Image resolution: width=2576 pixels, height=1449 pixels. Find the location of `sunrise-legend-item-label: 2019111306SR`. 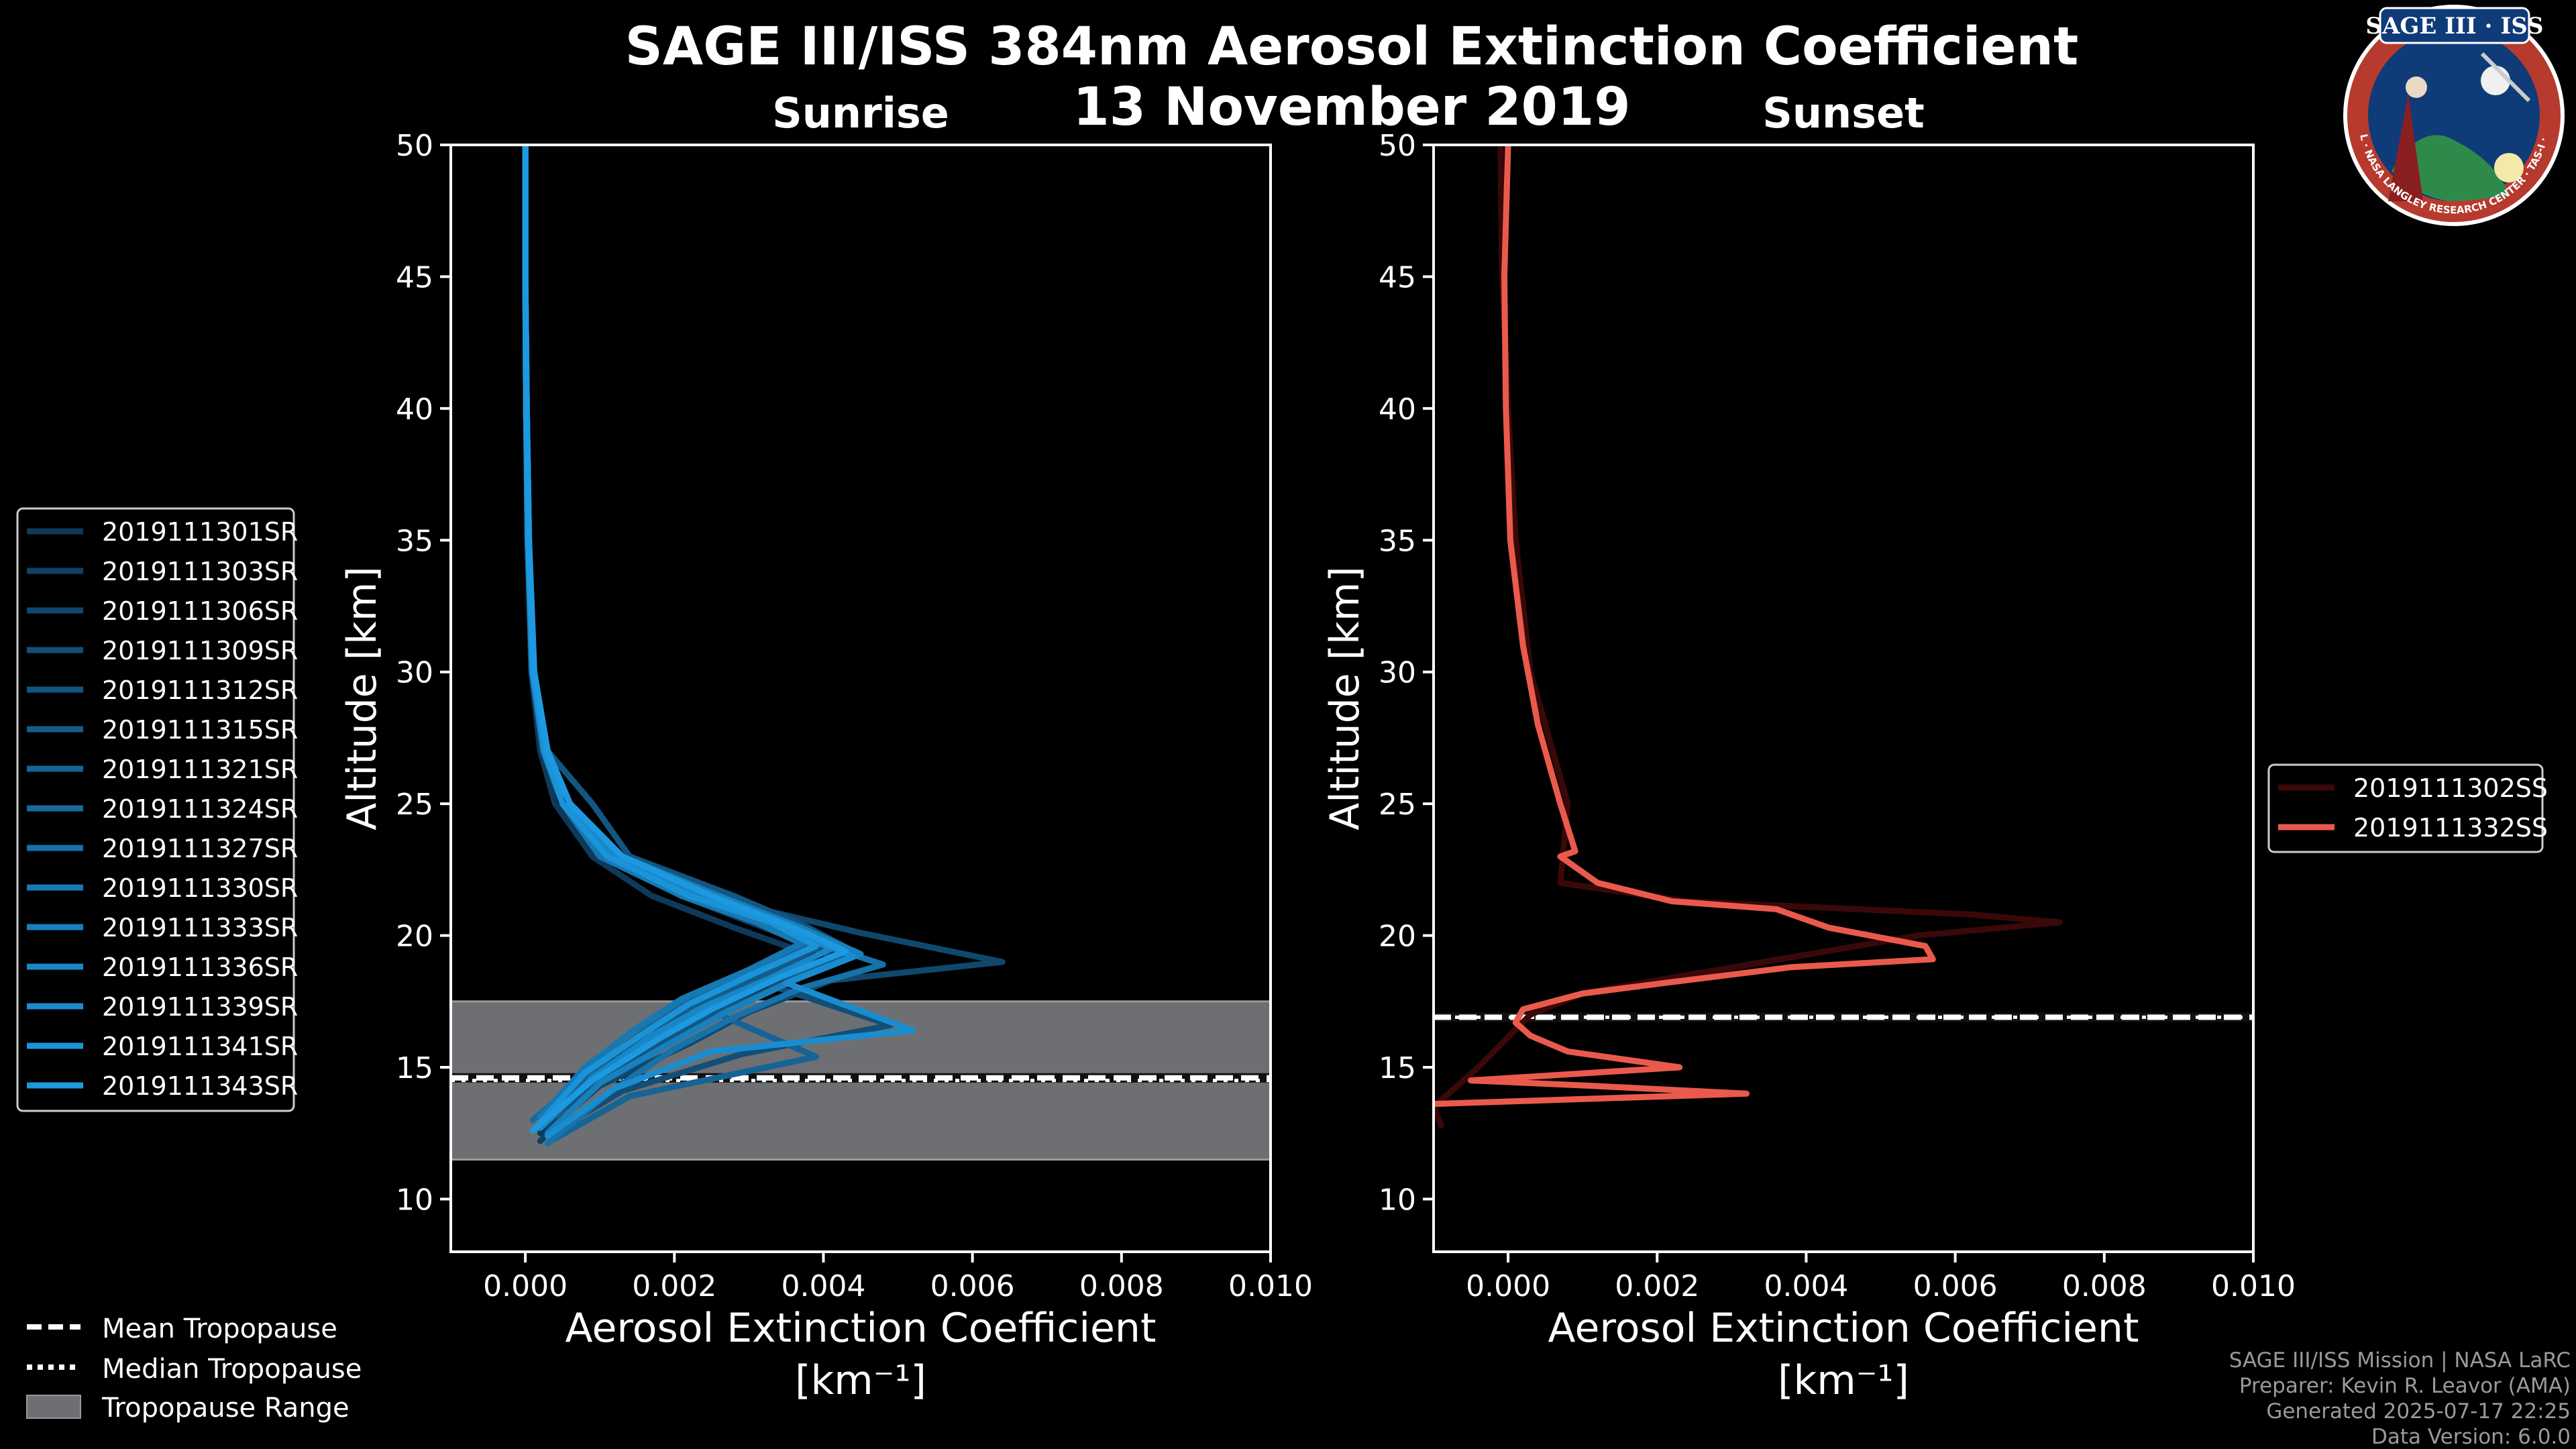

sunrise-legend-item-label: 2019111306SR is located at coordinates (200, 611).